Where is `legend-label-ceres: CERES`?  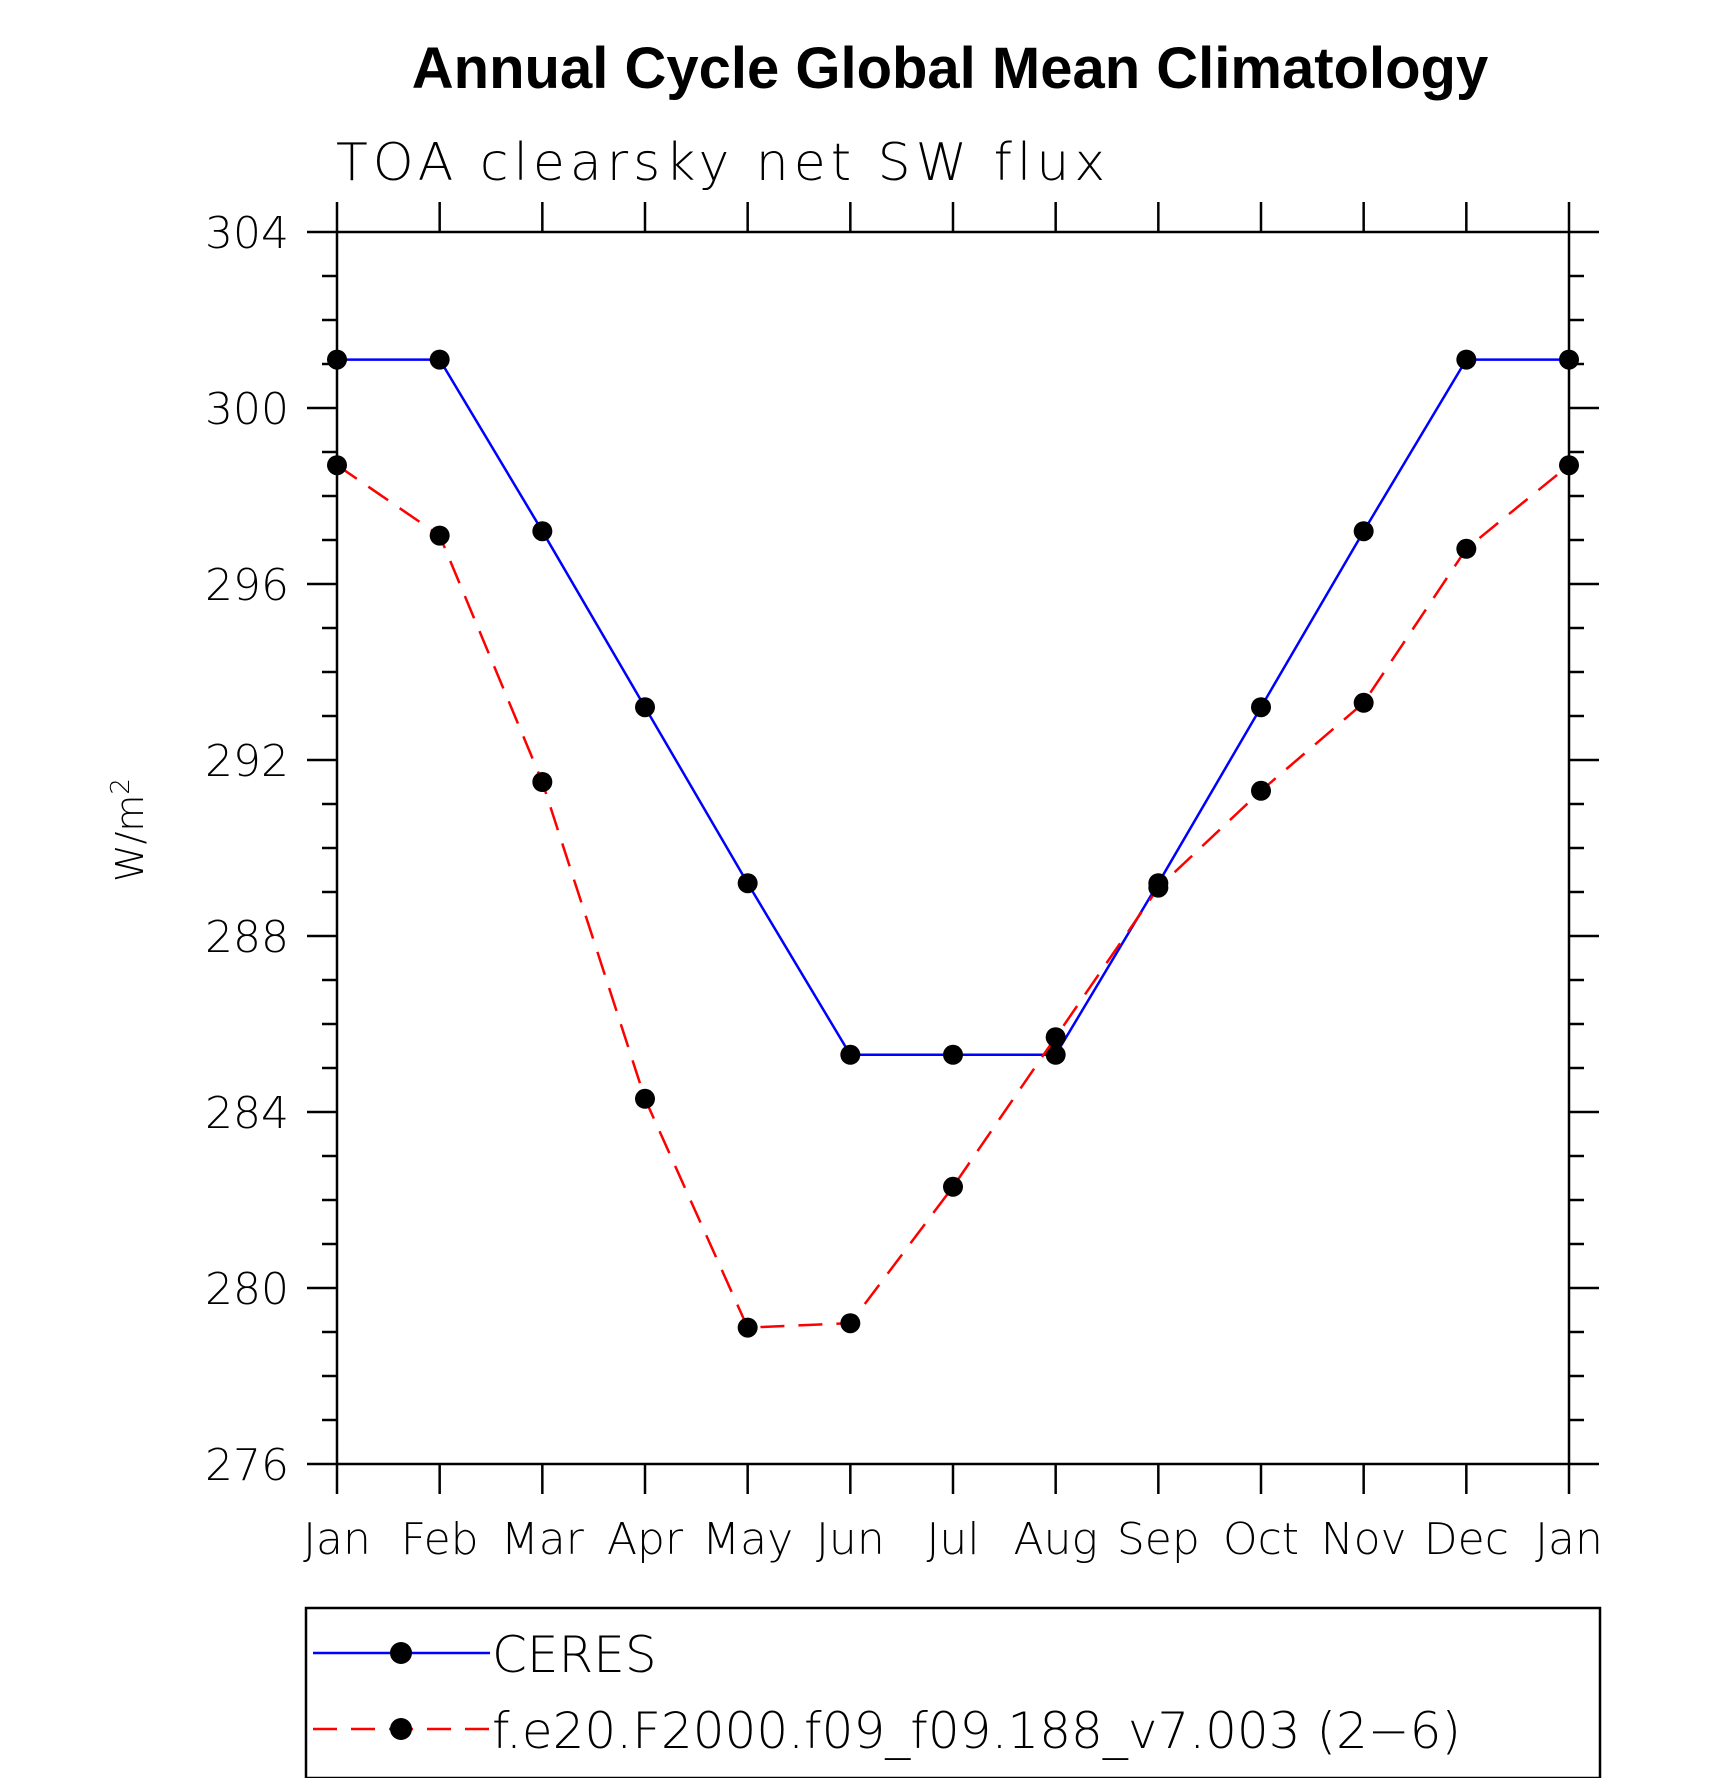
legend-label-ceres: CERES is located at coordinates (574, 1655).